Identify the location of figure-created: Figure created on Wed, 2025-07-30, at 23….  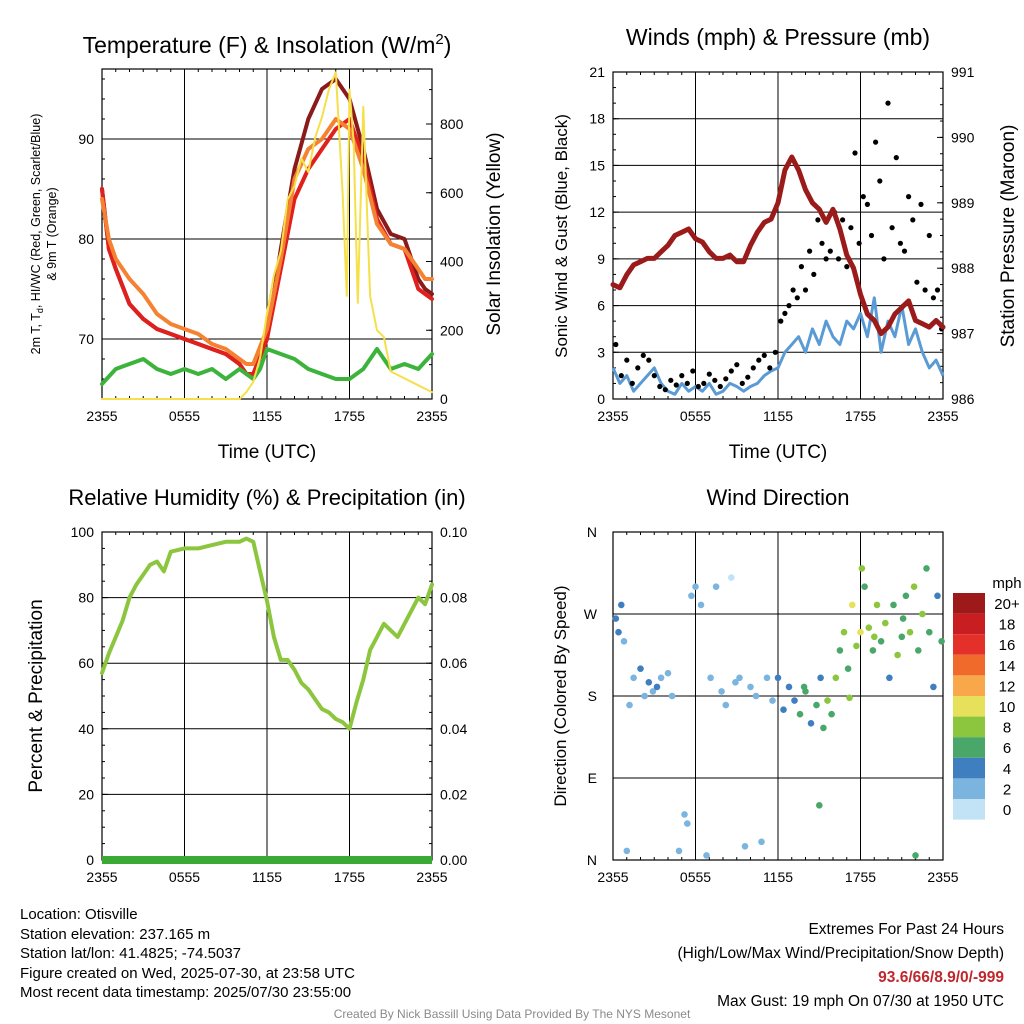
(187, 973).